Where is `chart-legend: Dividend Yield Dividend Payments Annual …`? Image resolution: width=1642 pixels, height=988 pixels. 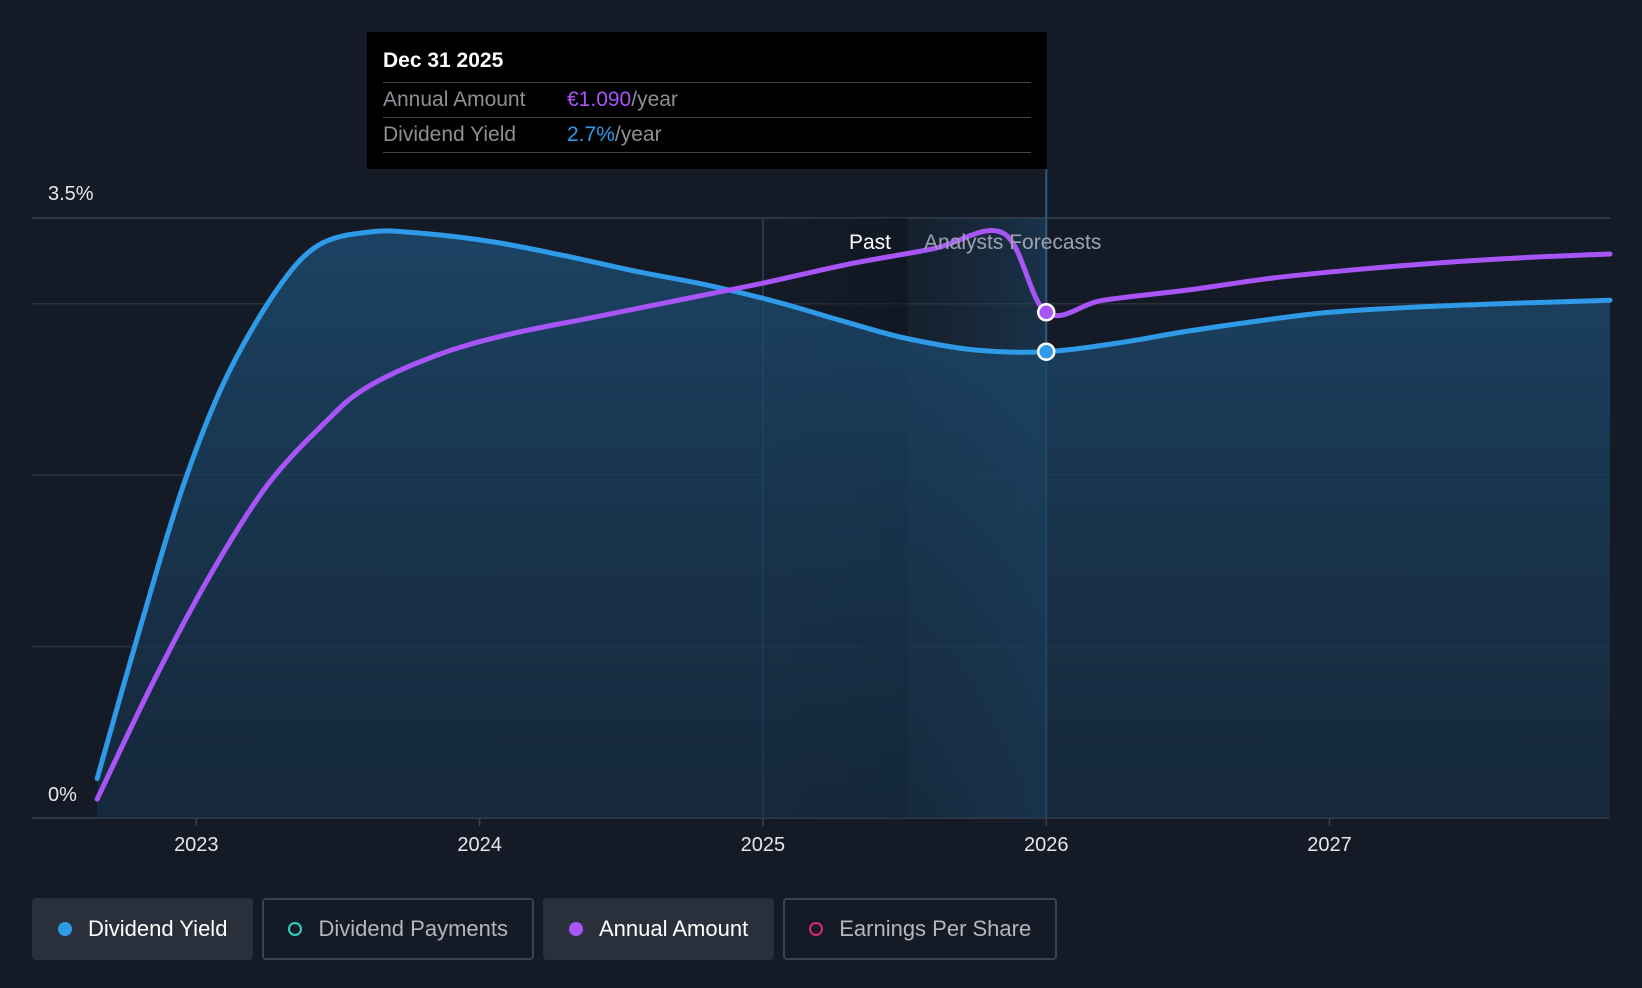 chart-legend: Dividend Yield Dividend Payments Annual … is located at coordinates (545, 929).